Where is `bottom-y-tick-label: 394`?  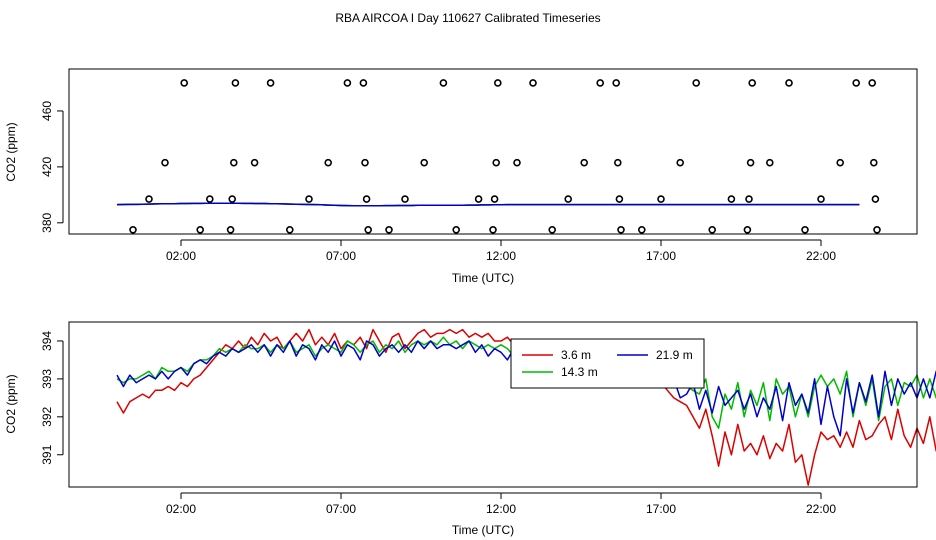
bottom-y-tick-label: 394 is located at coordinates (47, 341).